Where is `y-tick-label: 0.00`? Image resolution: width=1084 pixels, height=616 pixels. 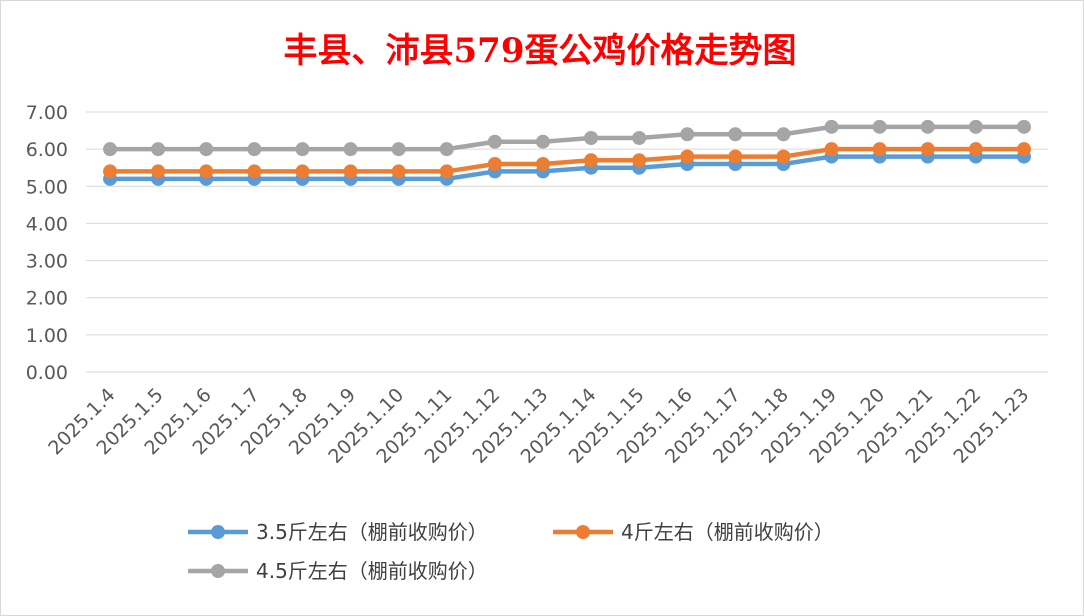 y-tick-label: 0.00 is located at coordinates (47, 373).